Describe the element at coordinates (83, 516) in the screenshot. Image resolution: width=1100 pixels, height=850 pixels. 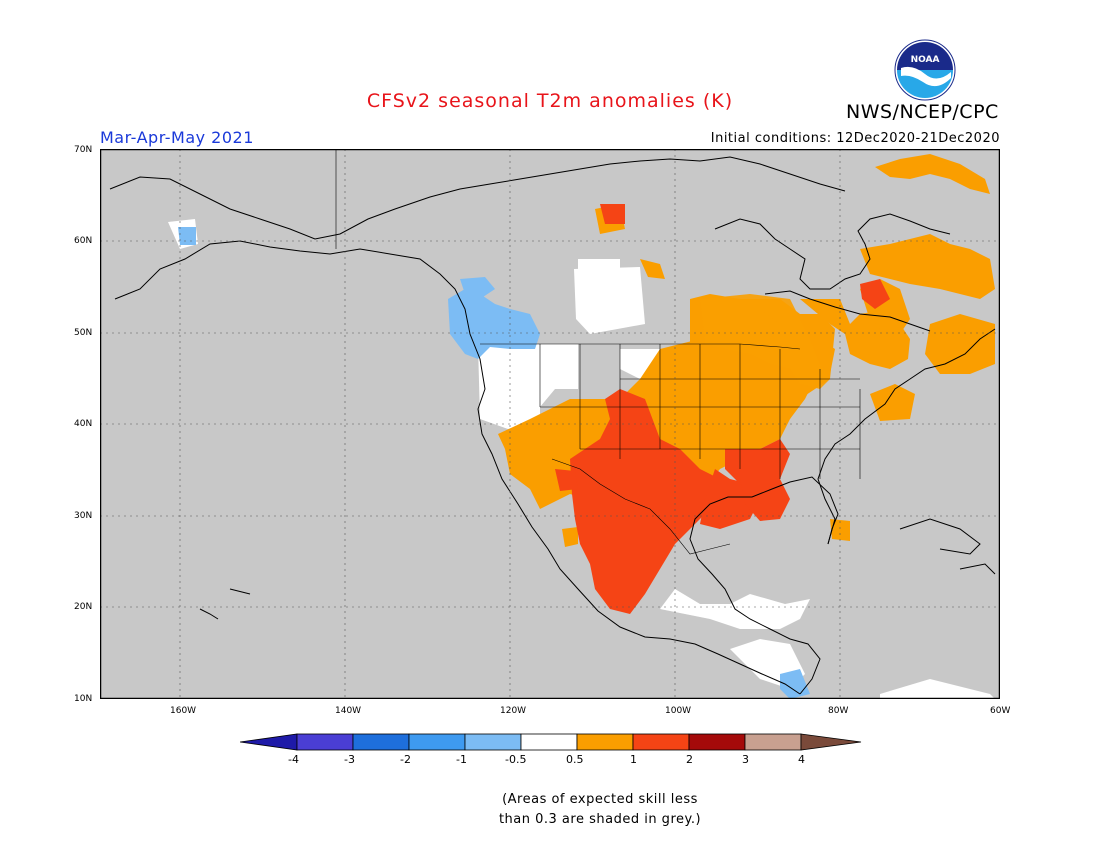
I see `lat-label-30n: 30N` at that location.